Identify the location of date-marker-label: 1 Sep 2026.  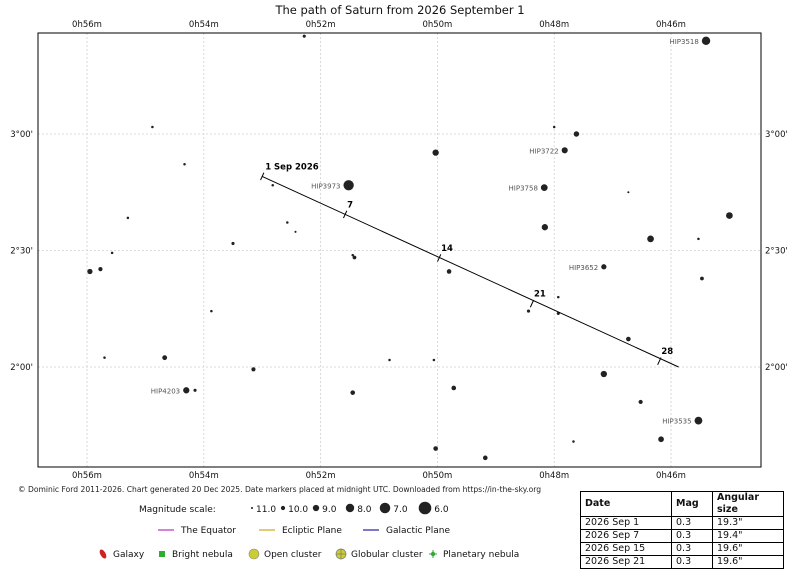
(292, 167).